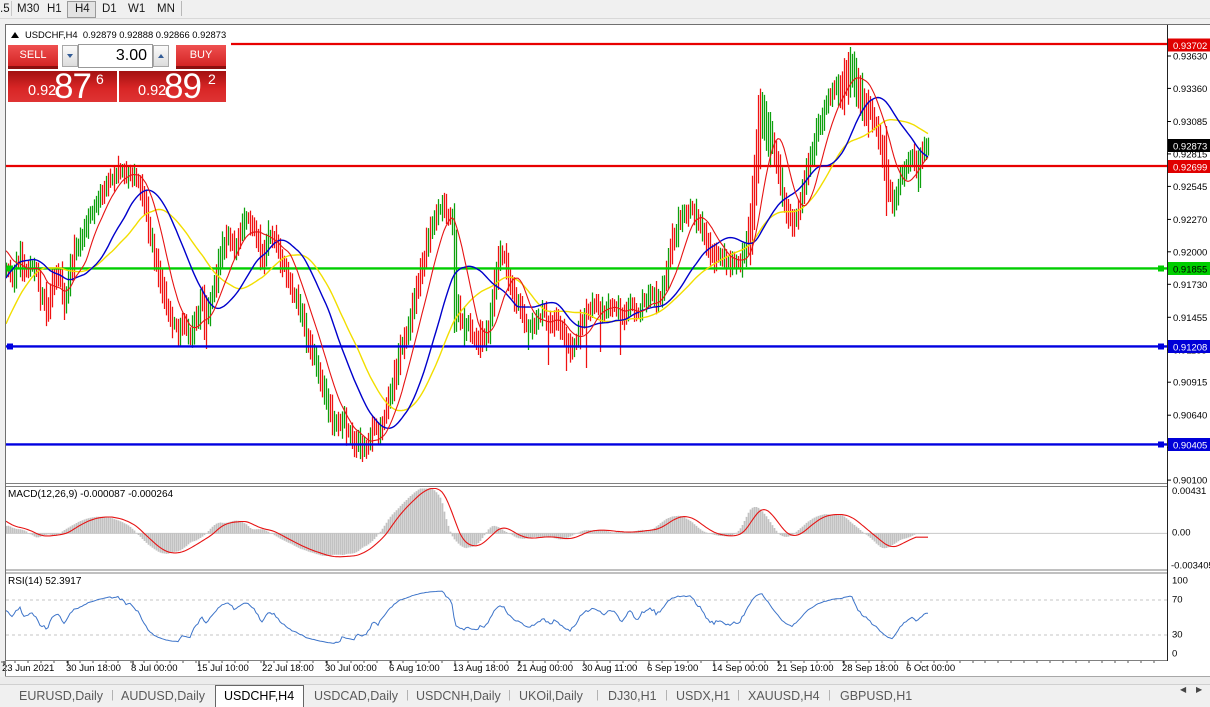 This screenshot has width=1210, height=707. What do you see at coordinates (1190, 416) in the screenshot?
I see `svg-text: 0.90640` at bounding box center [1190, 416].